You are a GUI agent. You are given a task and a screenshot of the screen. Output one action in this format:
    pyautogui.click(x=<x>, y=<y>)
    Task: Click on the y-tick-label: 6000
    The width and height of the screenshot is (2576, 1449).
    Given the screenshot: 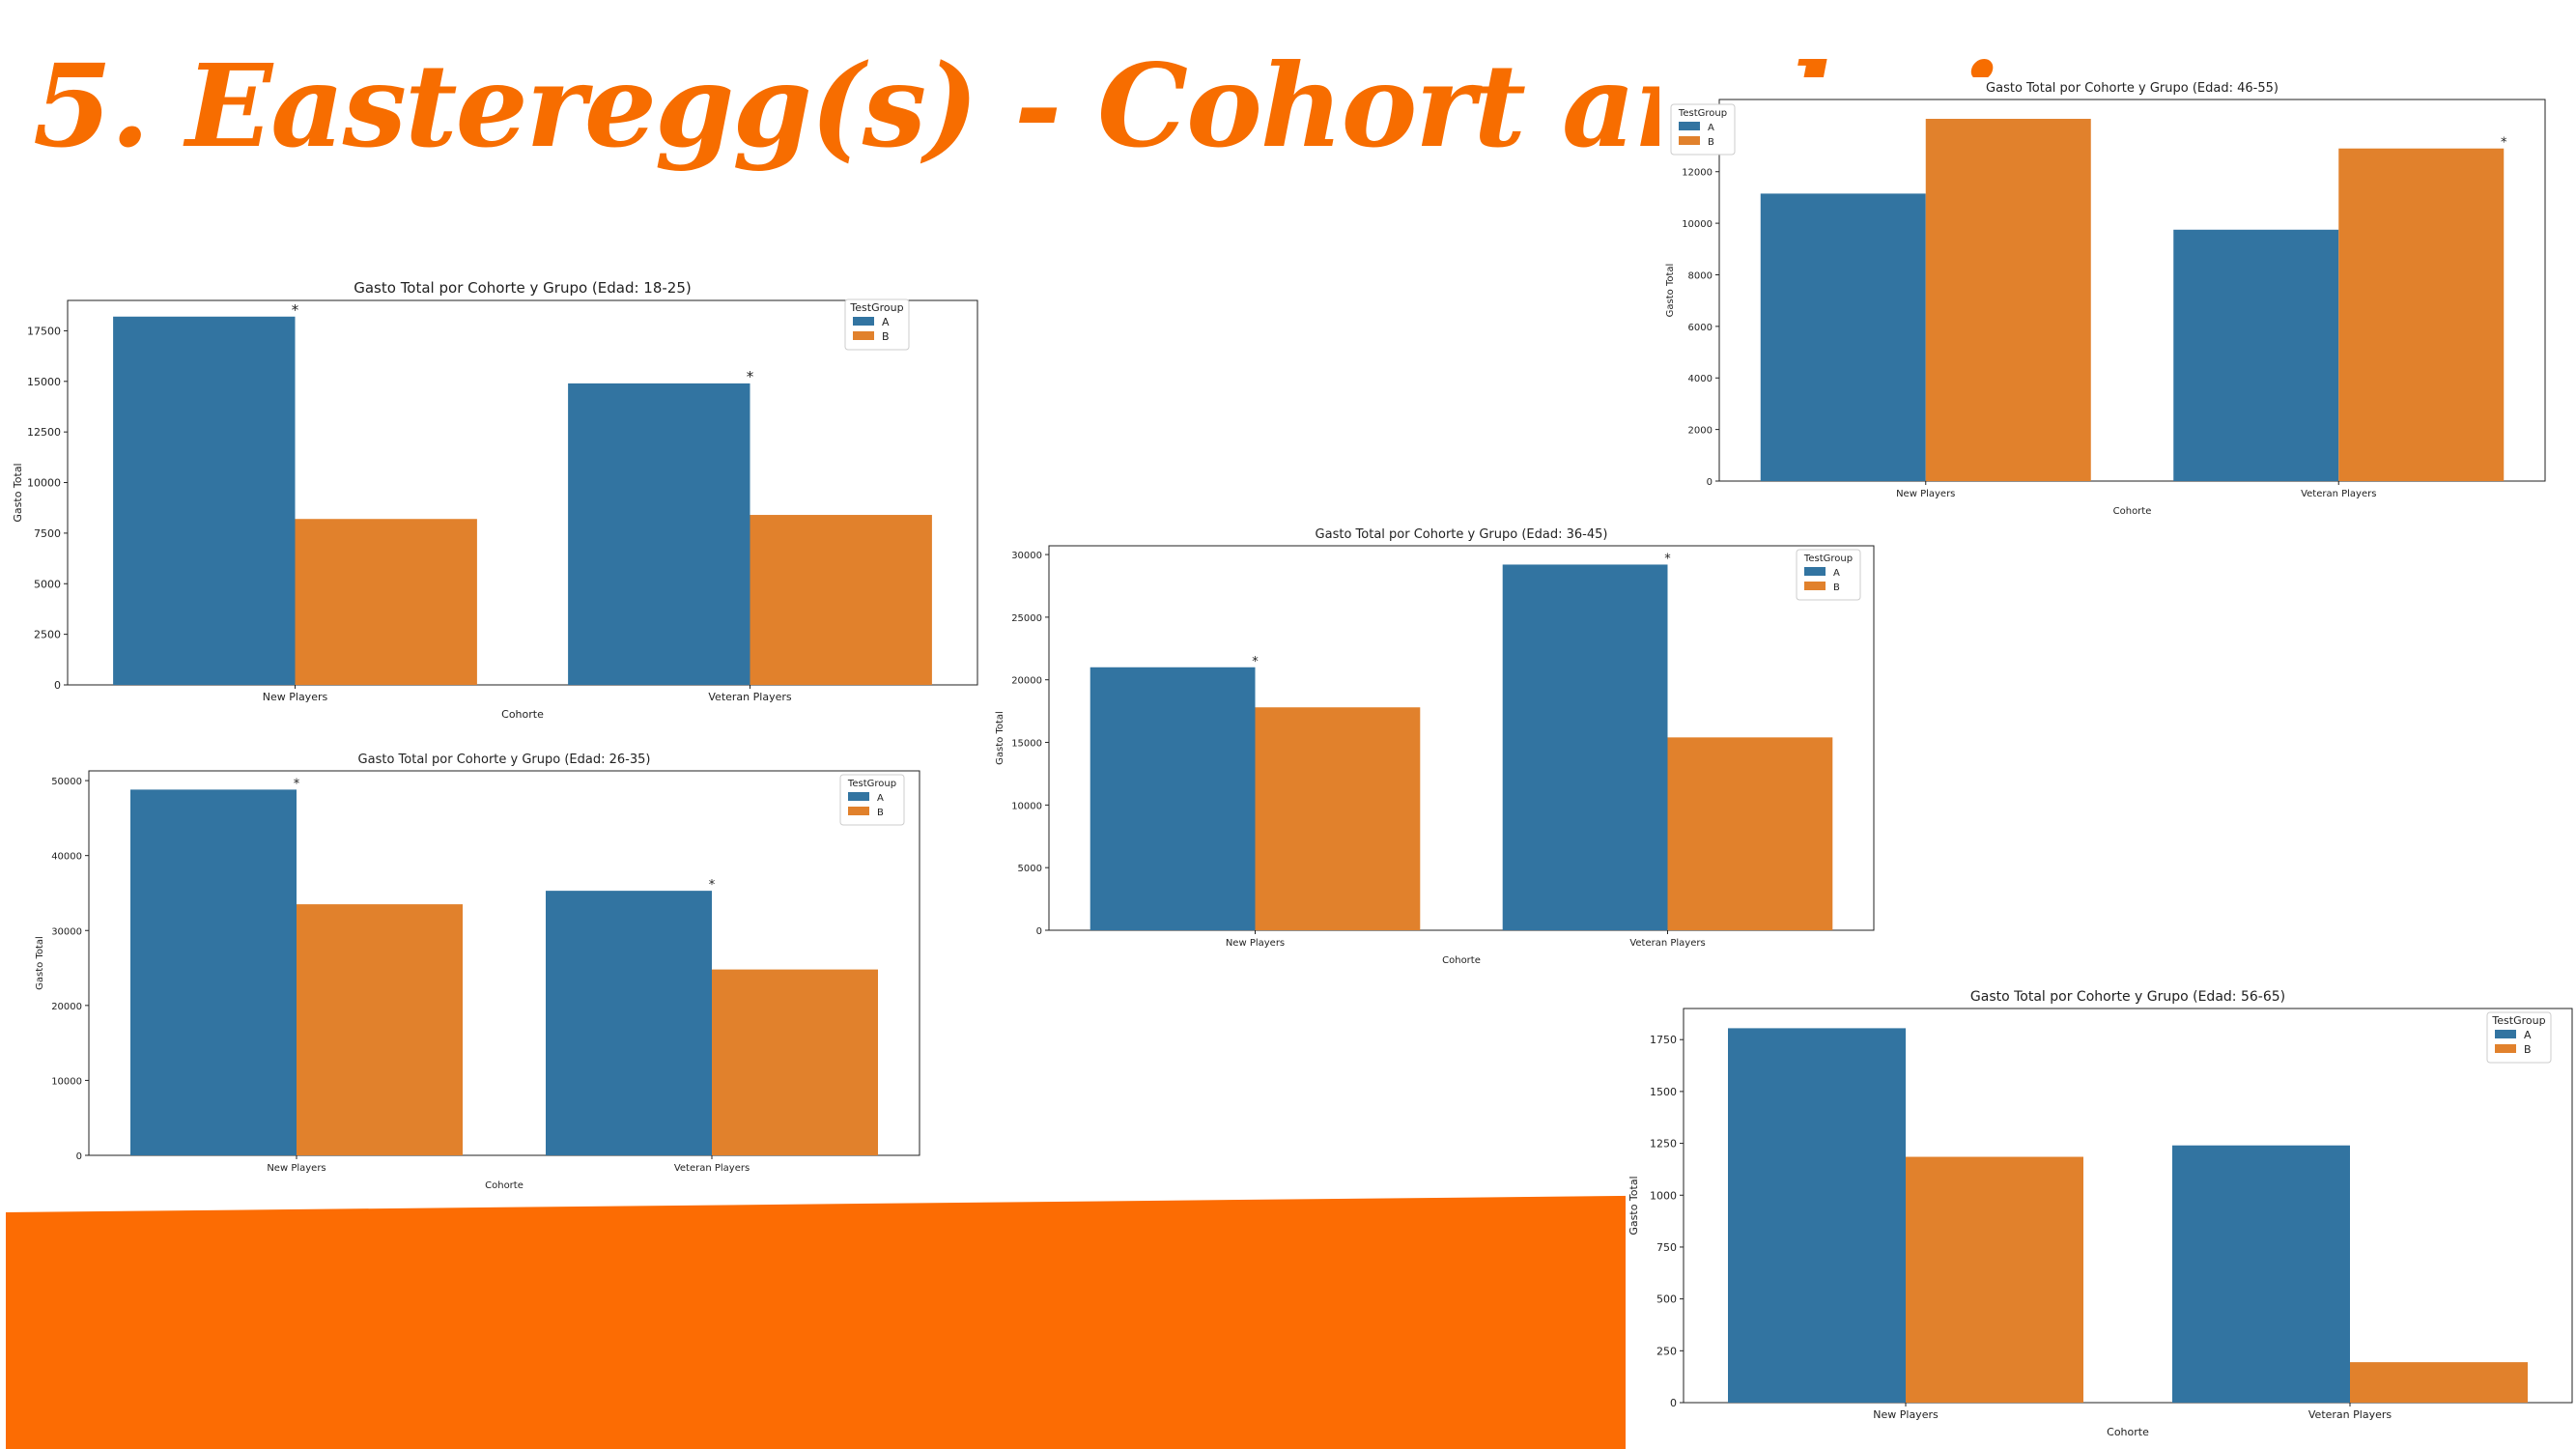 What is the action you would take?
    pyautogui.click(x=1700, y=328)
    